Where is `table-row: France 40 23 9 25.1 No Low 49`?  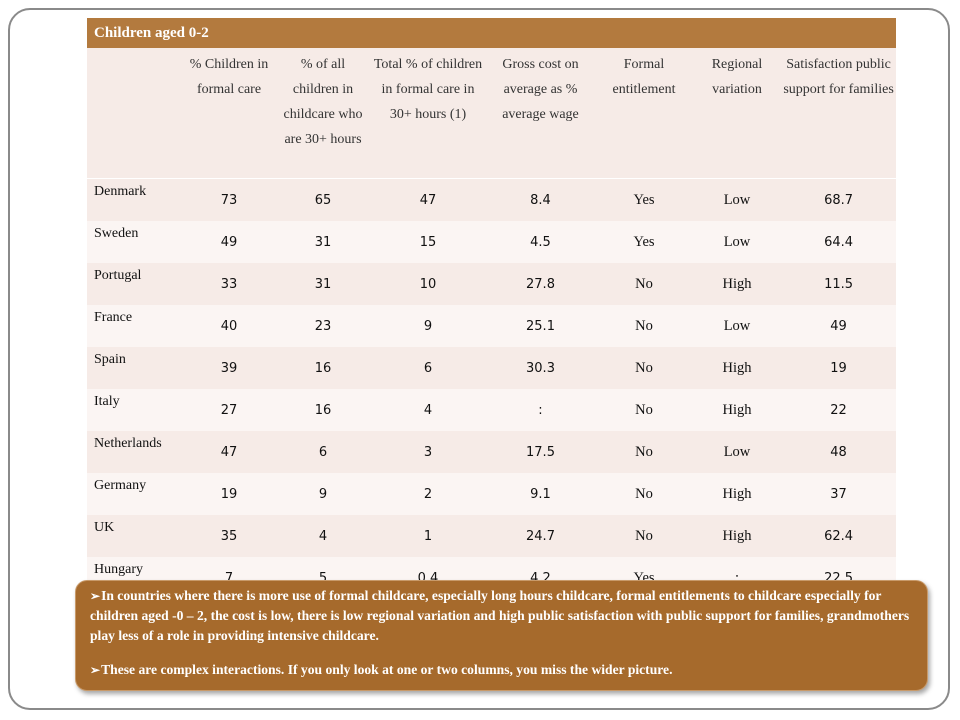 table-row: France 40 23 9 25.1 No Low 49 is located at coordinates (492, 326).